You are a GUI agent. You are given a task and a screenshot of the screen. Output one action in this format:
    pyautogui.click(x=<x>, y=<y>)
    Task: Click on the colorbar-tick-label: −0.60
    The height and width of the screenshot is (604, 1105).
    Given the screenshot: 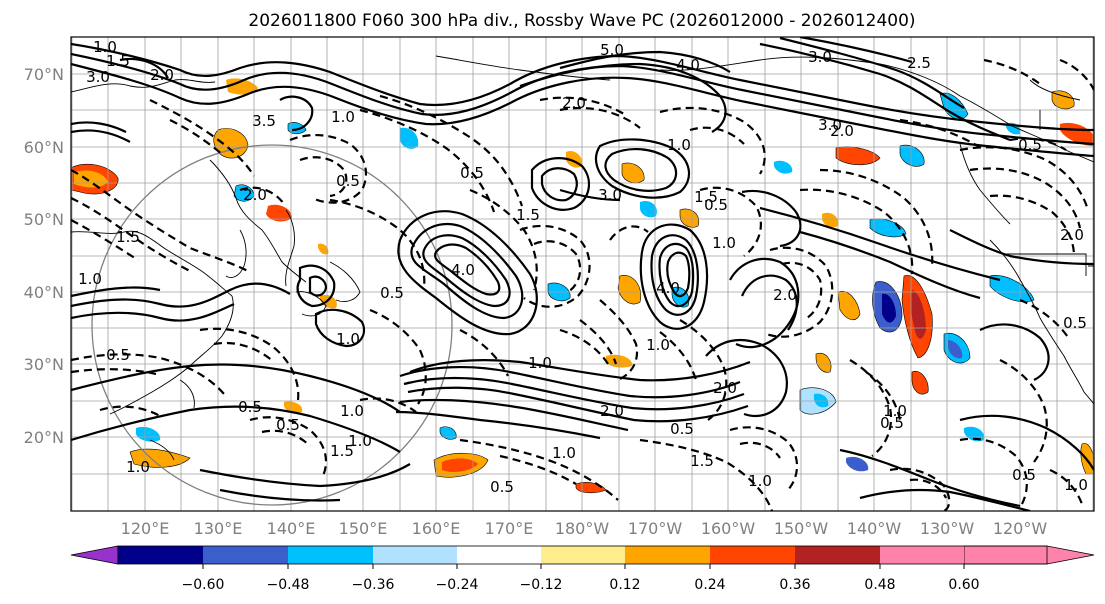 What is the action you would take?
    pyautogui.click(x=203, y=585)
    